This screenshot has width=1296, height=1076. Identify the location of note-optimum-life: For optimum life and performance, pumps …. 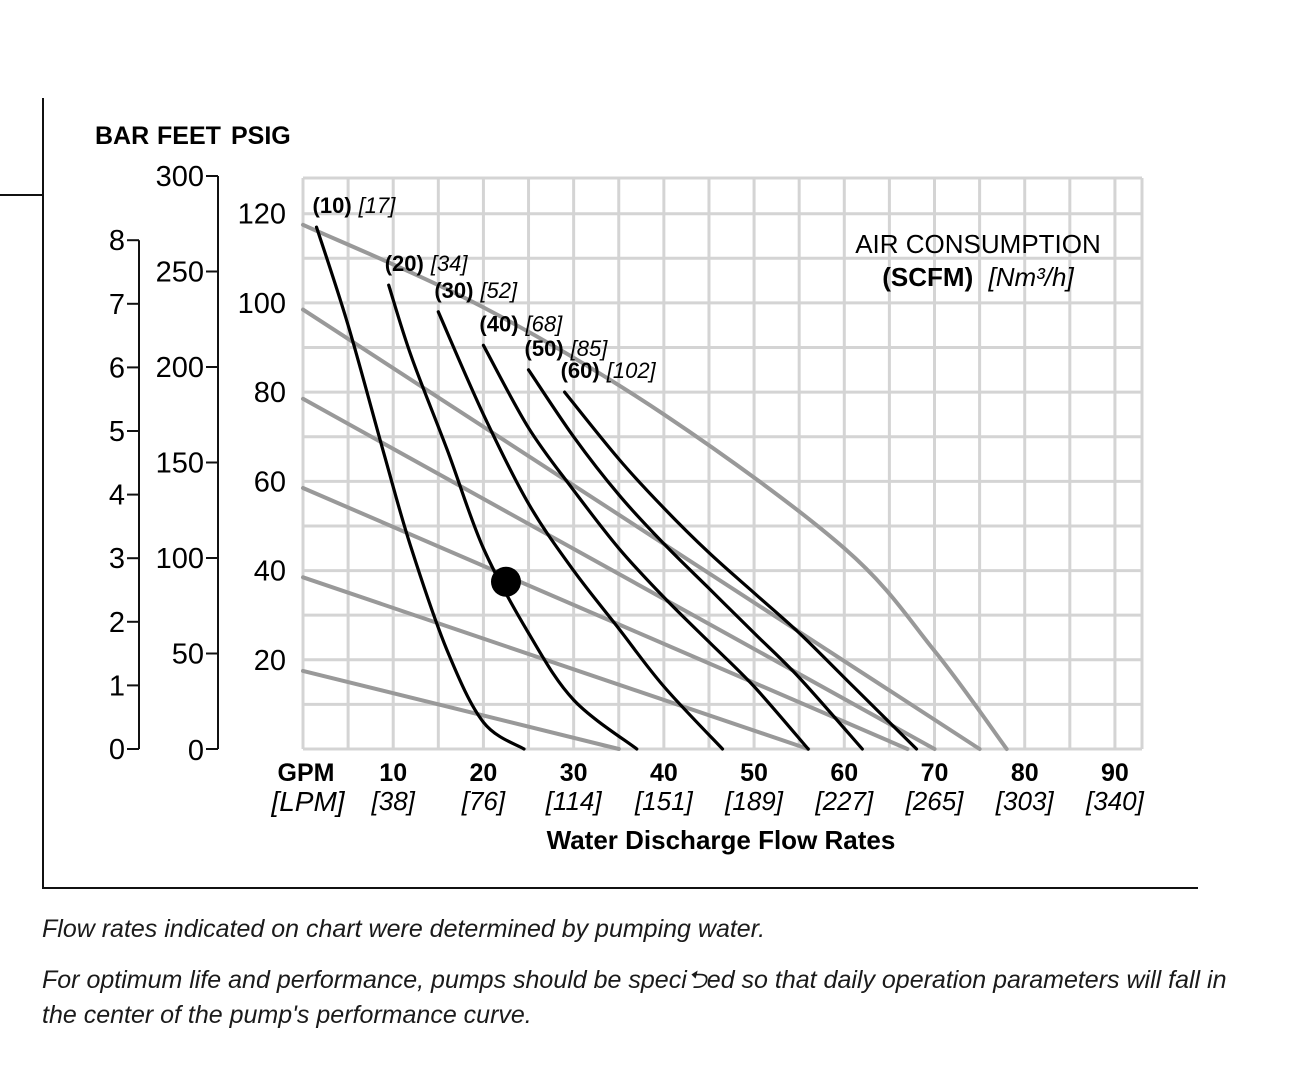
(634, 997).